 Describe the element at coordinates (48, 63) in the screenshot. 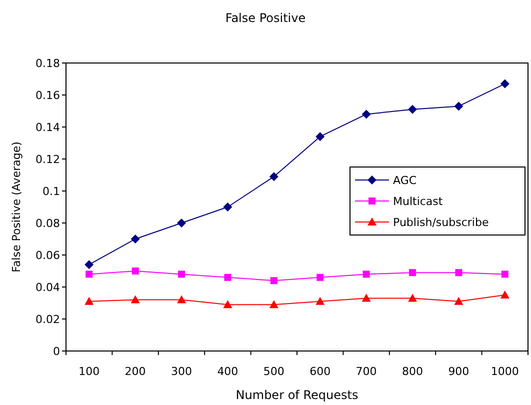

I see `y-tick-label: 0.18` at that location.